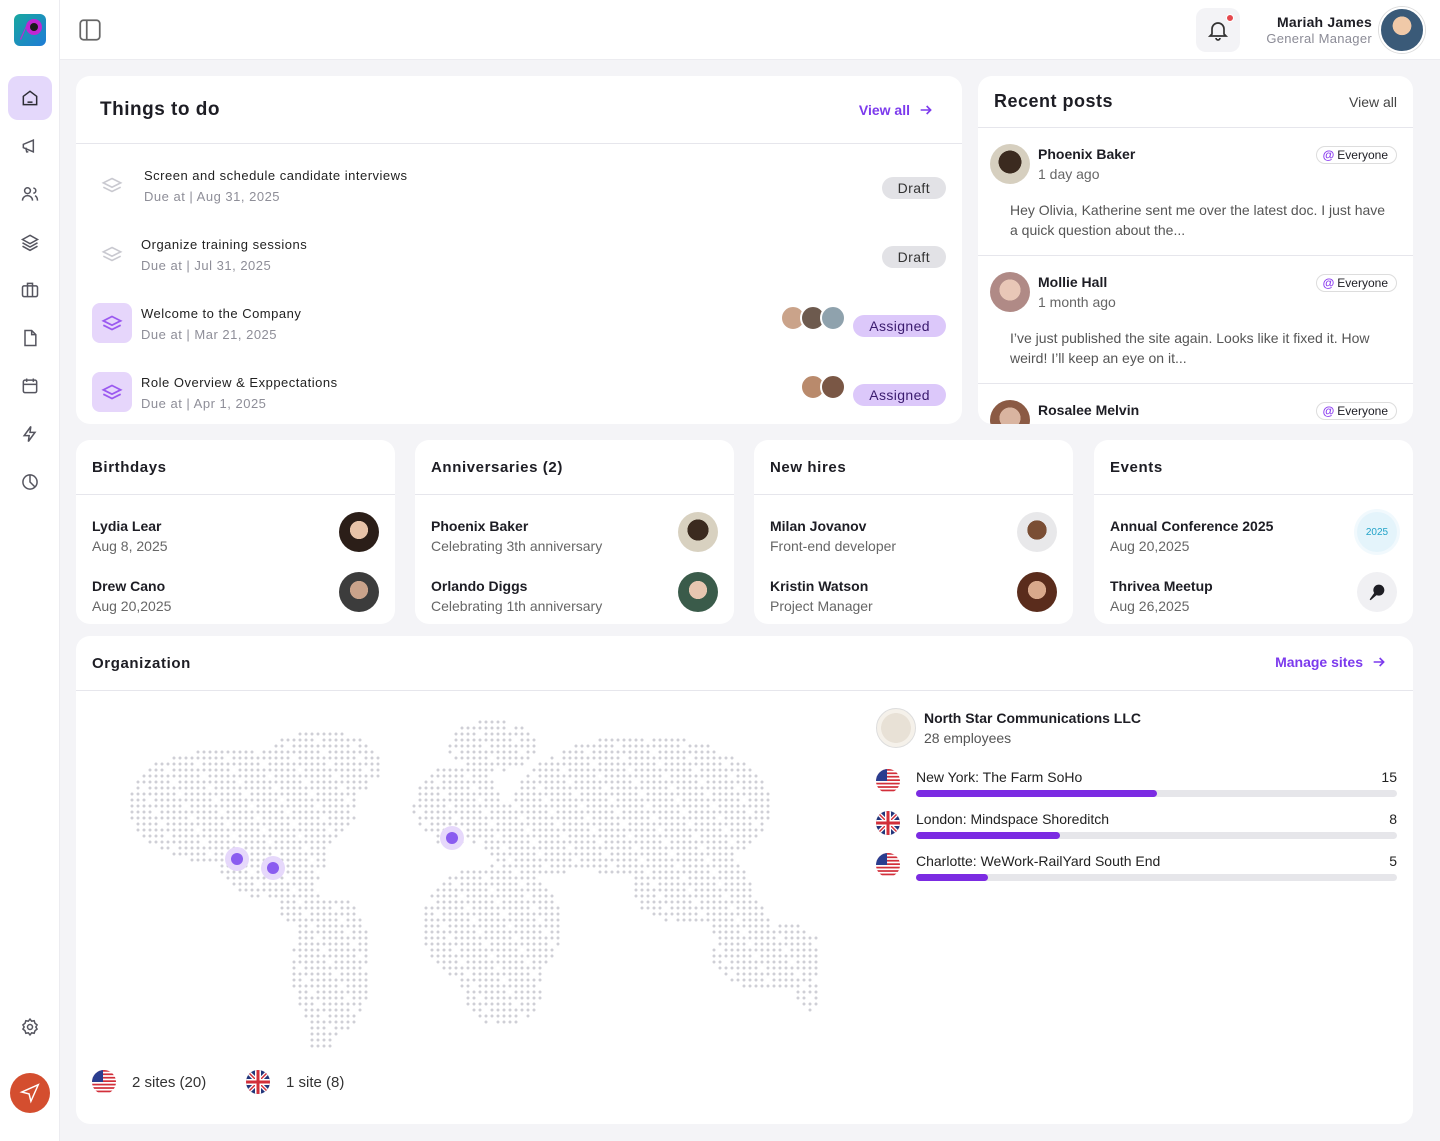 The image size is (1440, 1141). I want to click on site-row: New York: The Farm SoHo 15, so click(1136, 789).